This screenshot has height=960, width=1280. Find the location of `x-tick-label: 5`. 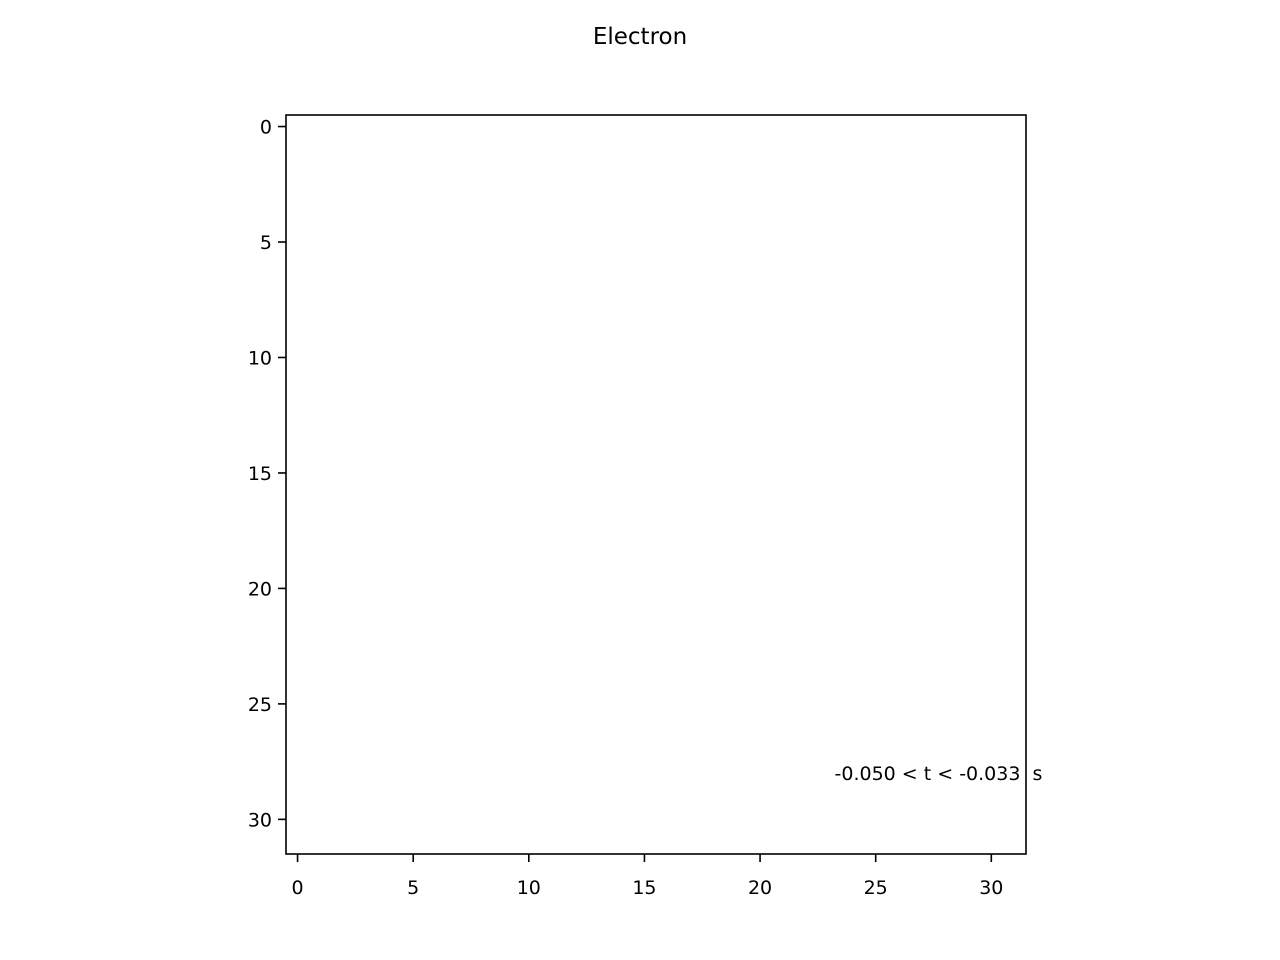

x-tick-label: 5 is located at coordinates (413, 888).